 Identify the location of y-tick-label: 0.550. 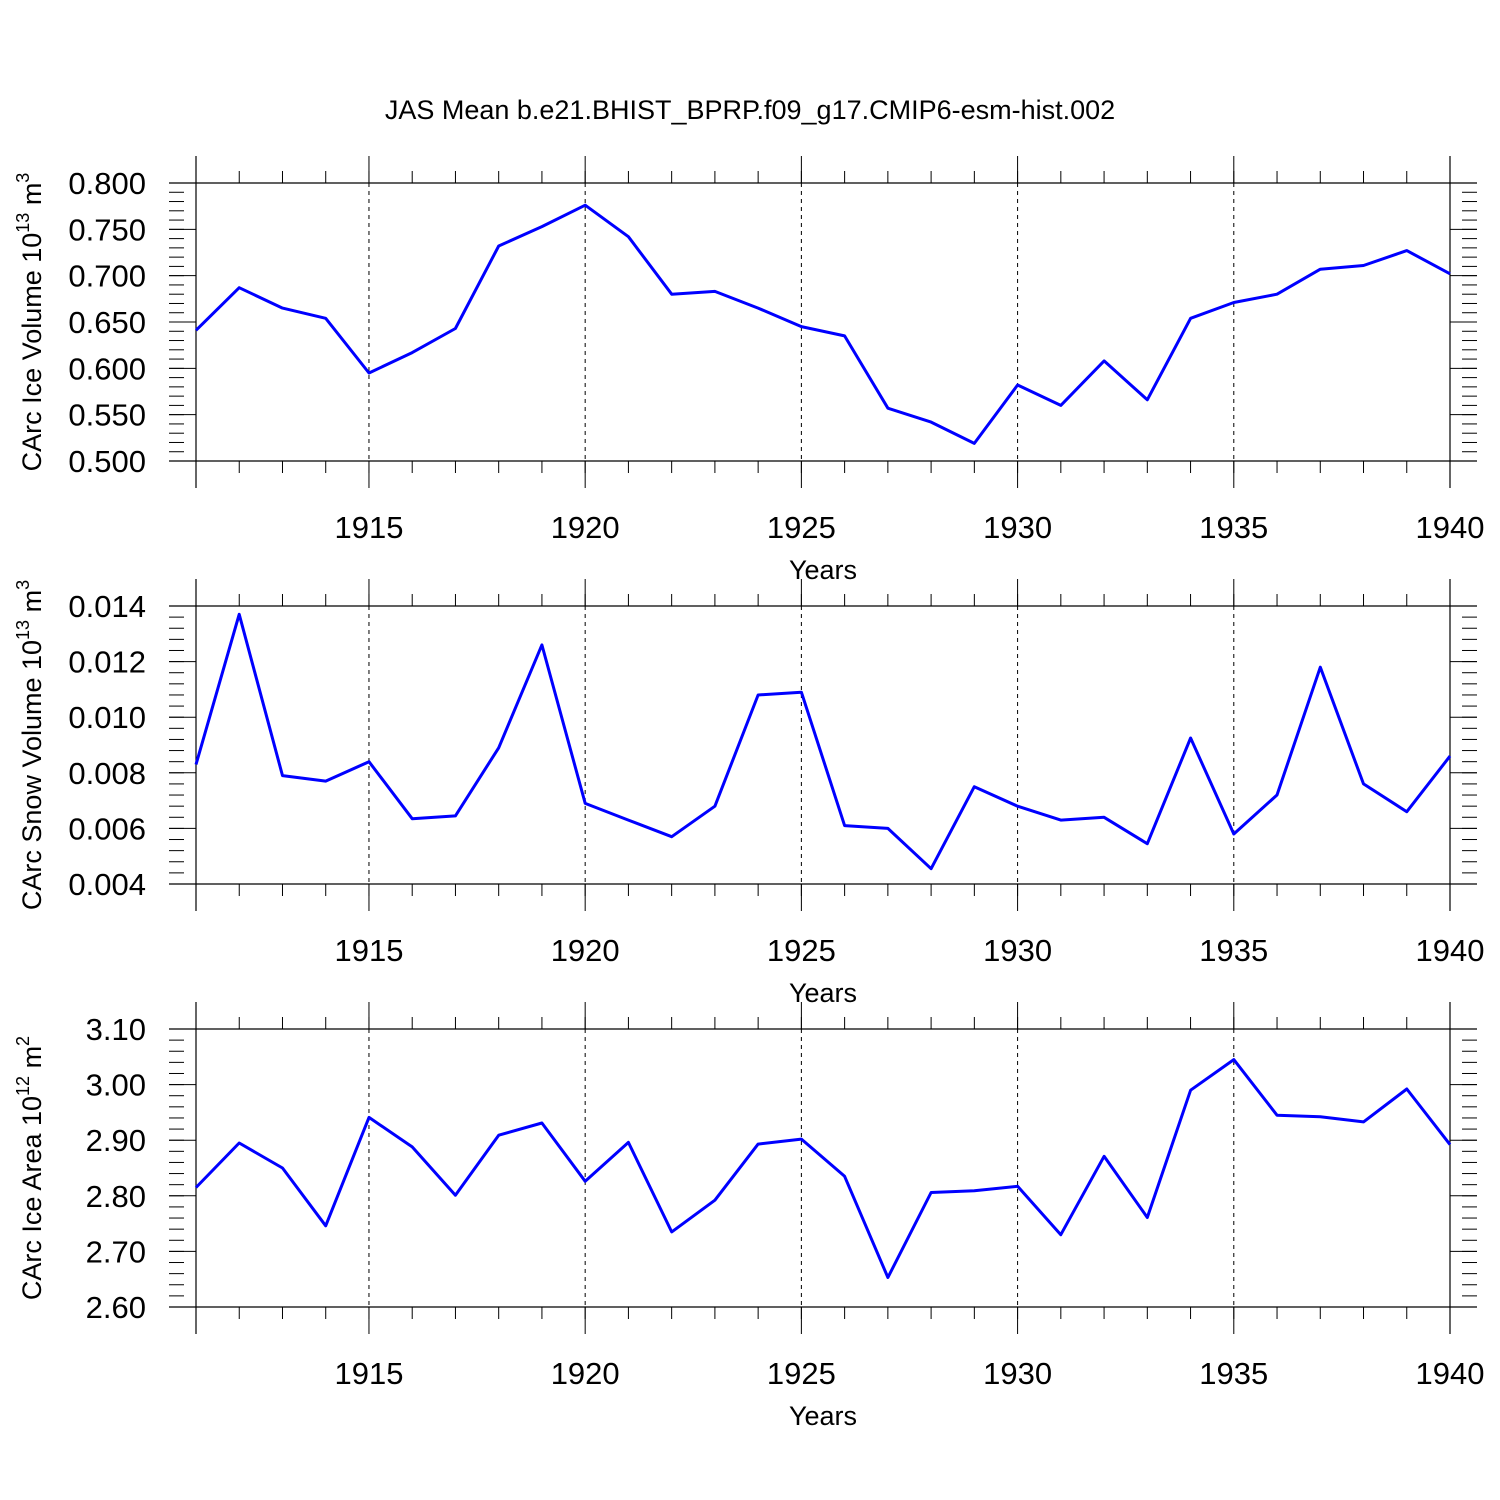
(107, 415).